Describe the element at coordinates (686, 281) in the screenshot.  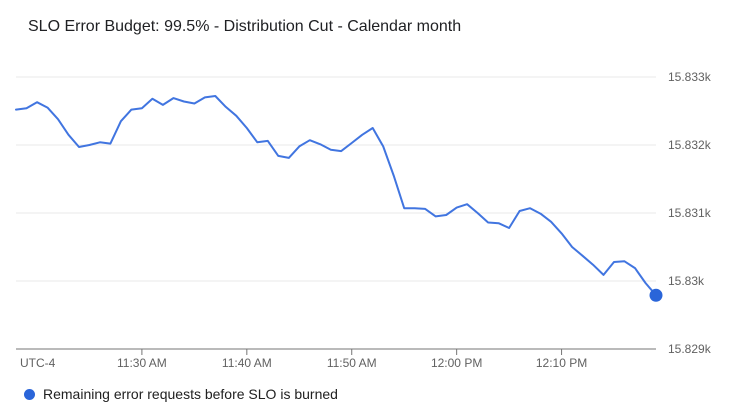
I see `y-axis-label: 15.83k` at that location.